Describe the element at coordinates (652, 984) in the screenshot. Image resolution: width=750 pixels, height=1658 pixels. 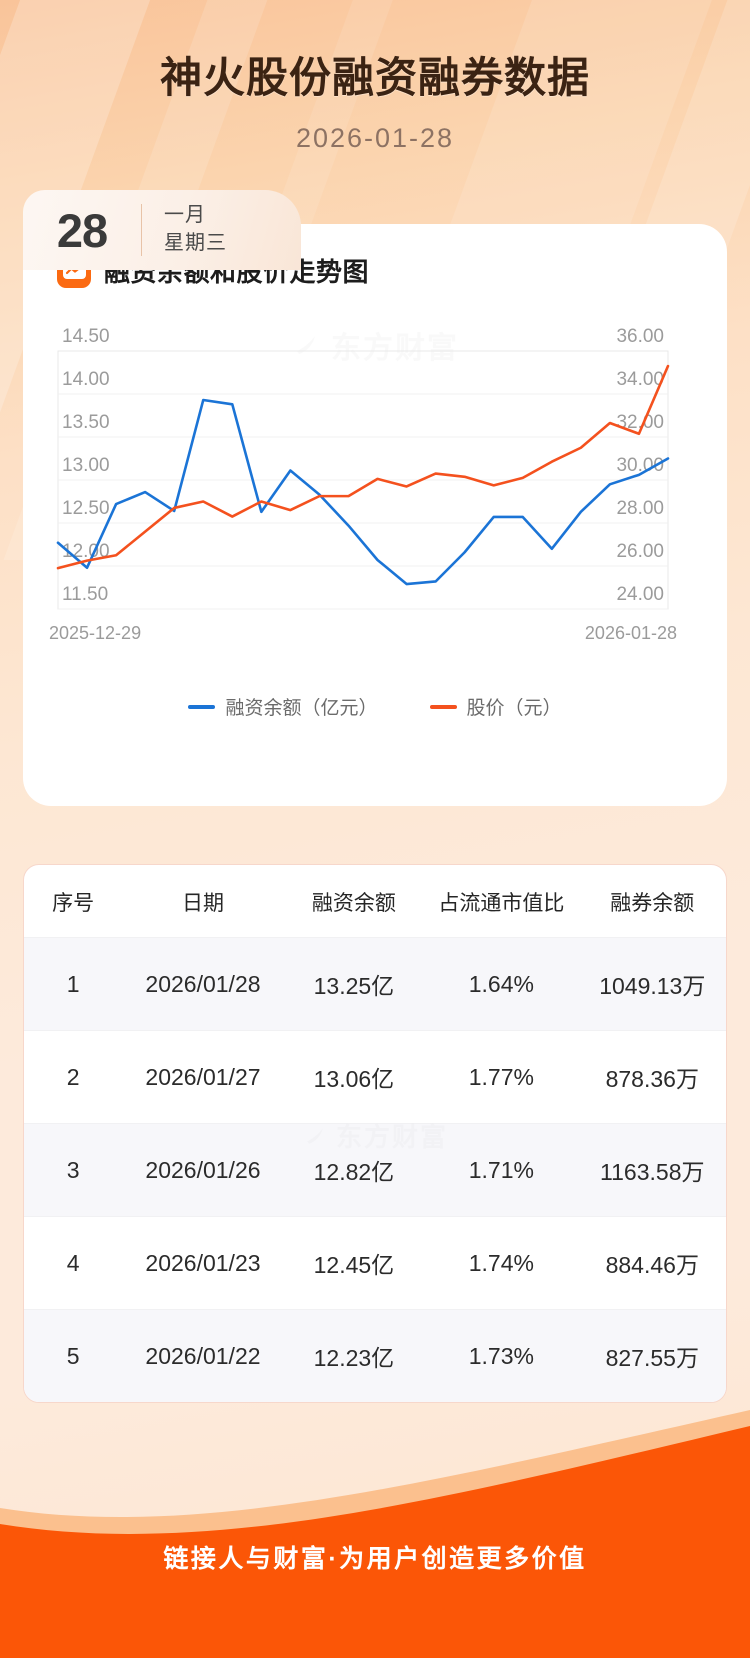
I see `cell-securities-balance: 1049.13万` at that location.